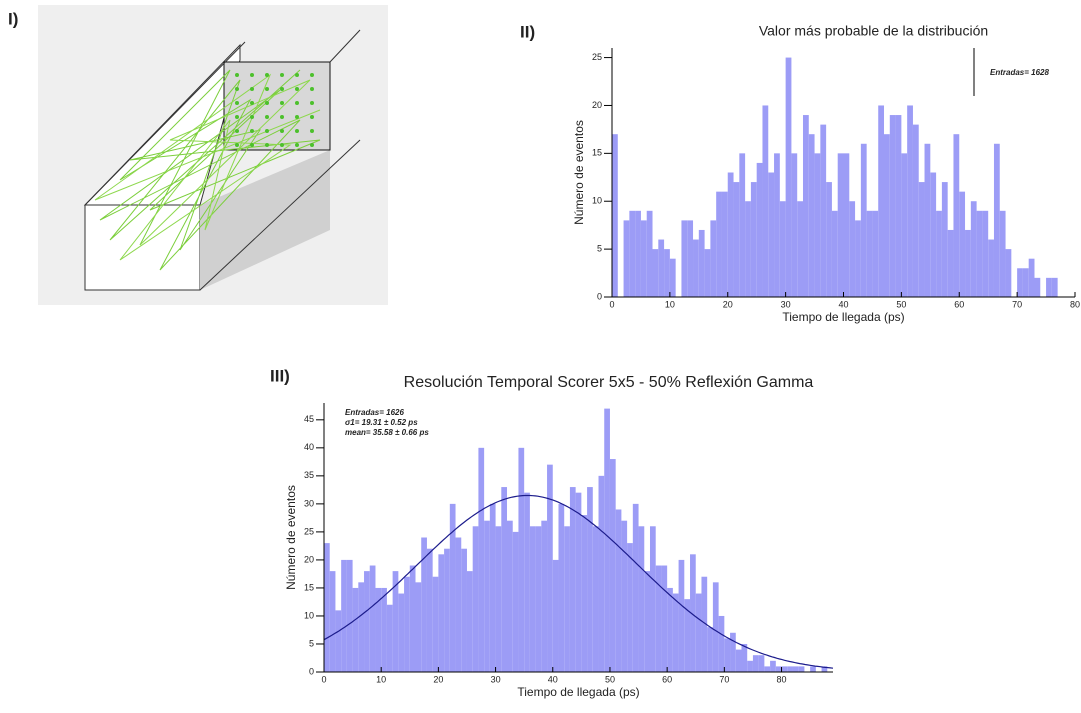 This screenshot has width=1081, height=713. Describe the element at coordinates (843, 304) in the screenshot. I see `x-tick-label: 40` at that location.